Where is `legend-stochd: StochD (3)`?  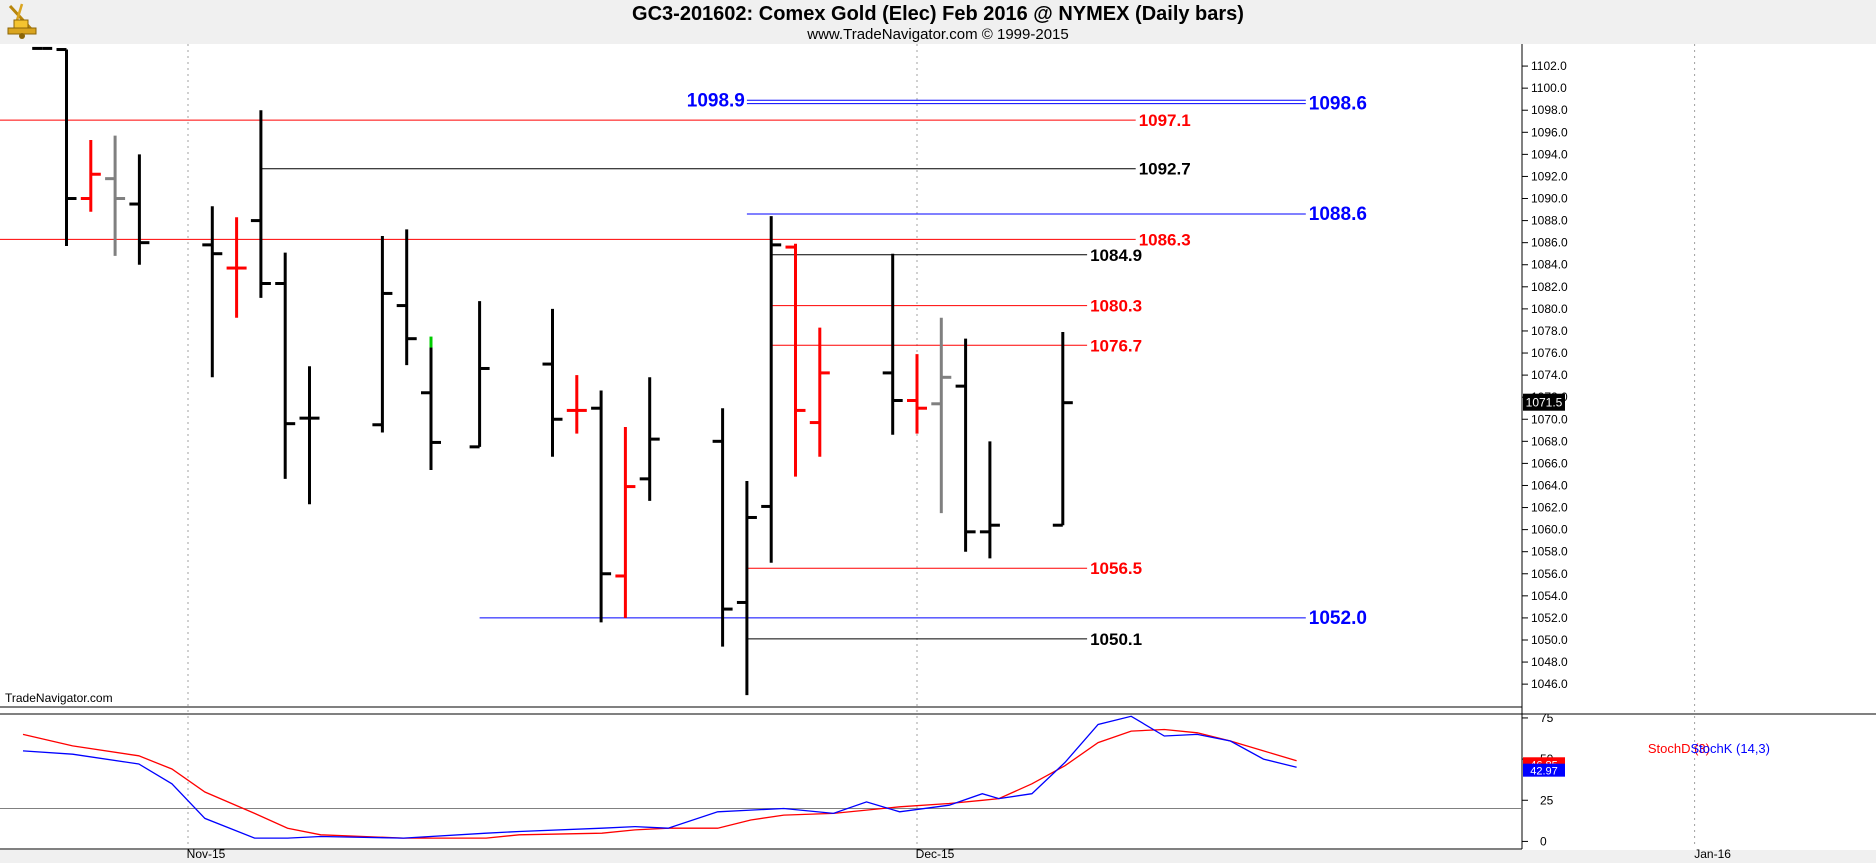
legend-stochd: StochD (3) is located at coordinates (1679, 748).